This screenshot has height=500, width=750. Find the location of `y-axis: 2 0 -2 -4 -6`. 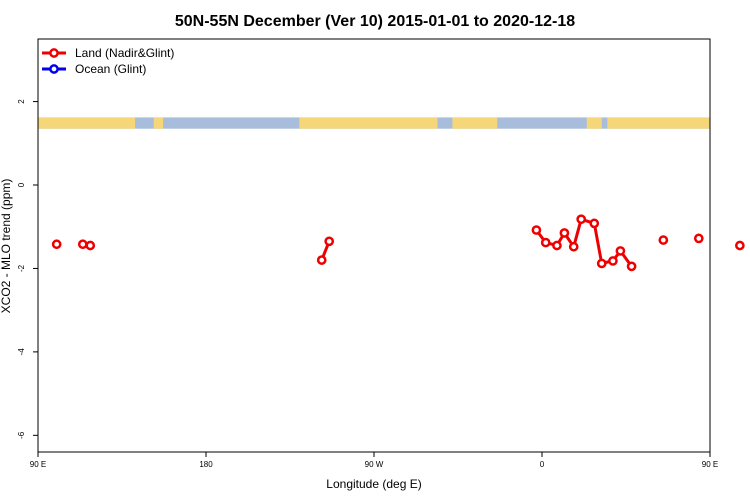

y-axis: 2 0 -2 -4 -6 is located at coordinates (27, 269).